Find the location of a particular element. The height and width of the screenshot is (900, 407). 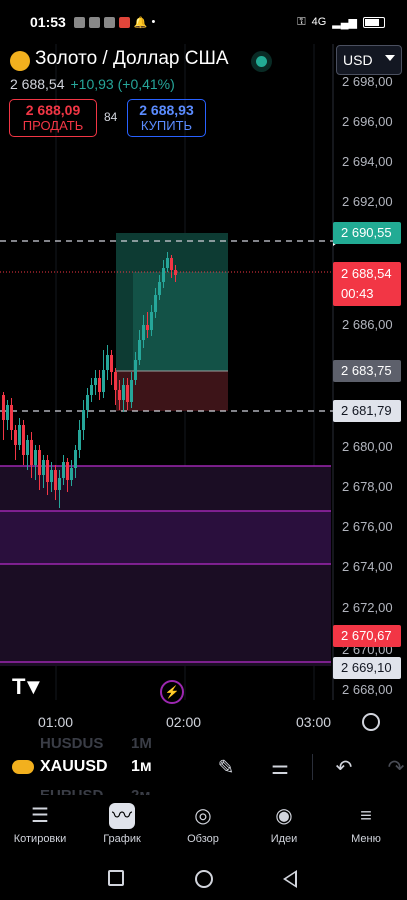

bar-countdown: 00:43 is located at coordinates (357, 293).